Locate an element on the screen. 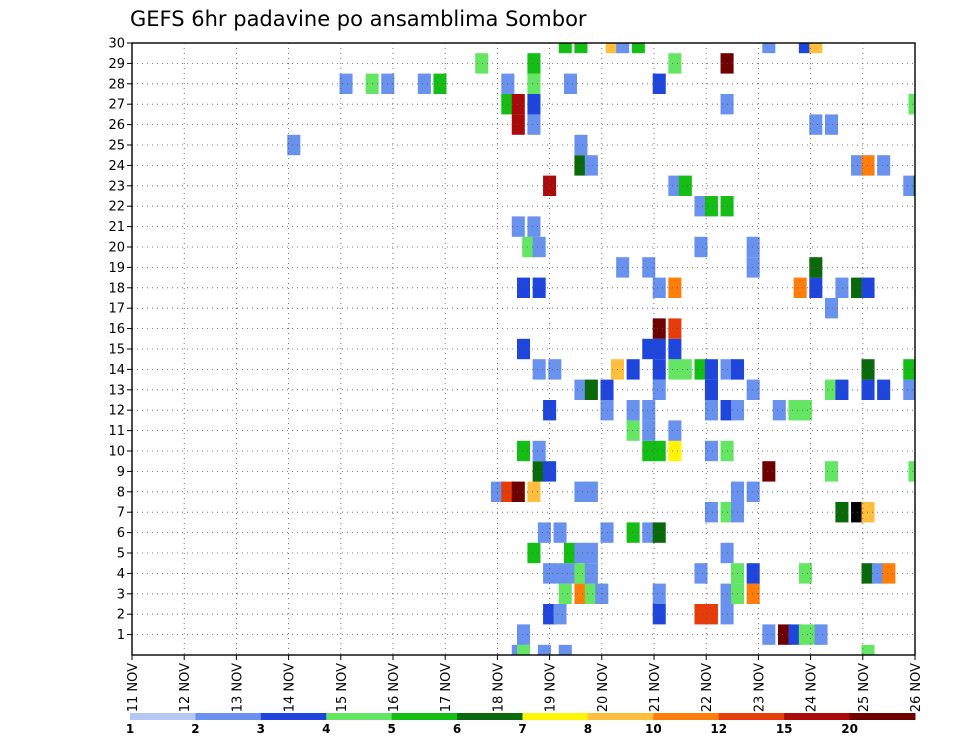 Image resolution: width=960 pixels, height=742 pixels. y-tick-label: 6 is located at coordinates (121, 533).